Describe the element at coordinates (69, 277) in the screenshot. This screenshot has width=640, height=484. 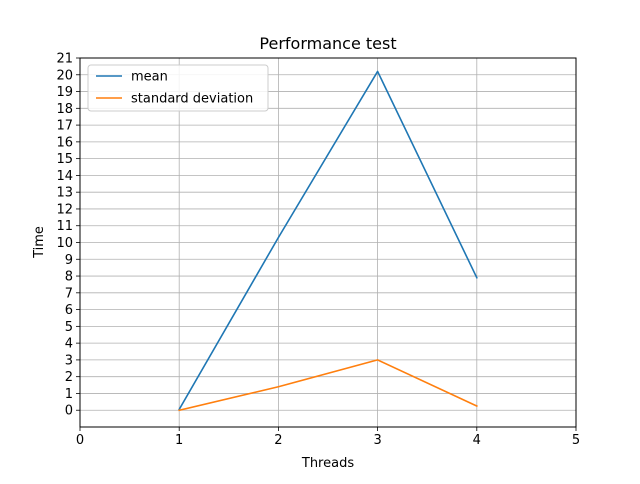
I see `y-tick-label: 8` at that location.